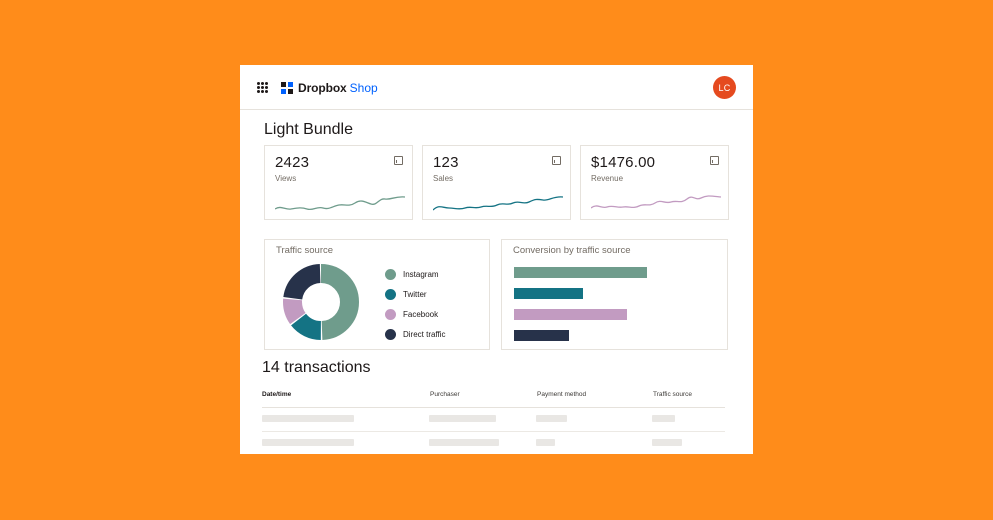  Describe the element at coordinates (654, 182) in the screenshot. I see `stat-card-revenue: $1476.00 Revenue` at that location.